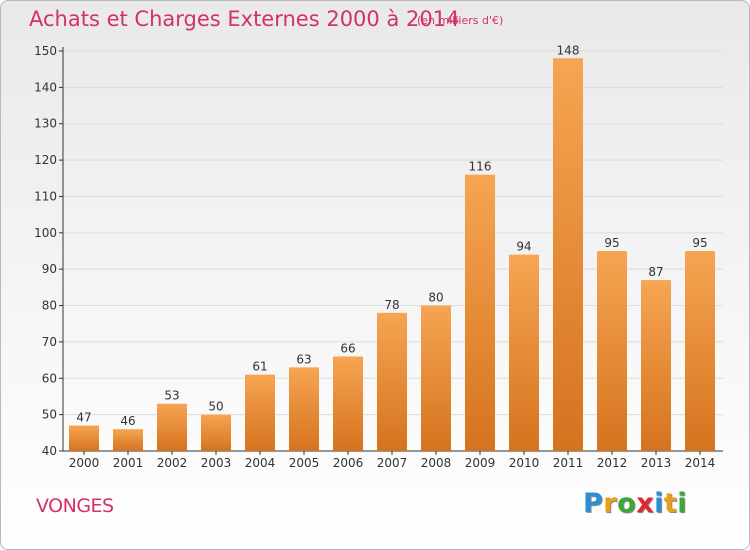  Describe the element at coordinates (45, 233) in the screenshot. I see `y-tick-label: 100` at that location.